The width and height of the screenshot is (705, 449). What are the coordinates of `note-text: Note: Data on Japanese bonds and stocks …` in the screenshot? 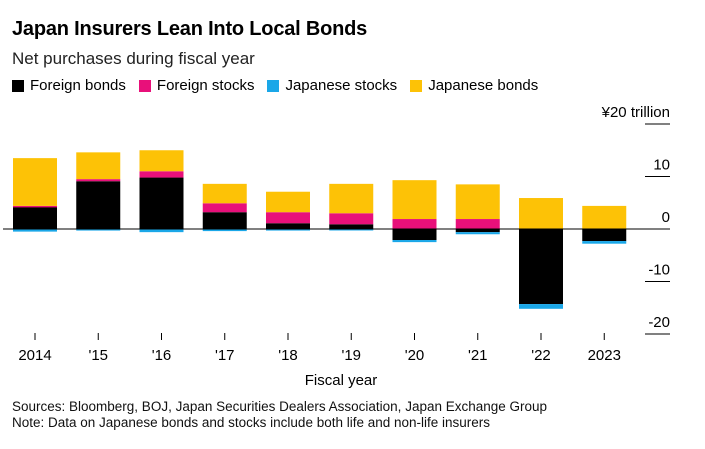 It's located at (251, 422).